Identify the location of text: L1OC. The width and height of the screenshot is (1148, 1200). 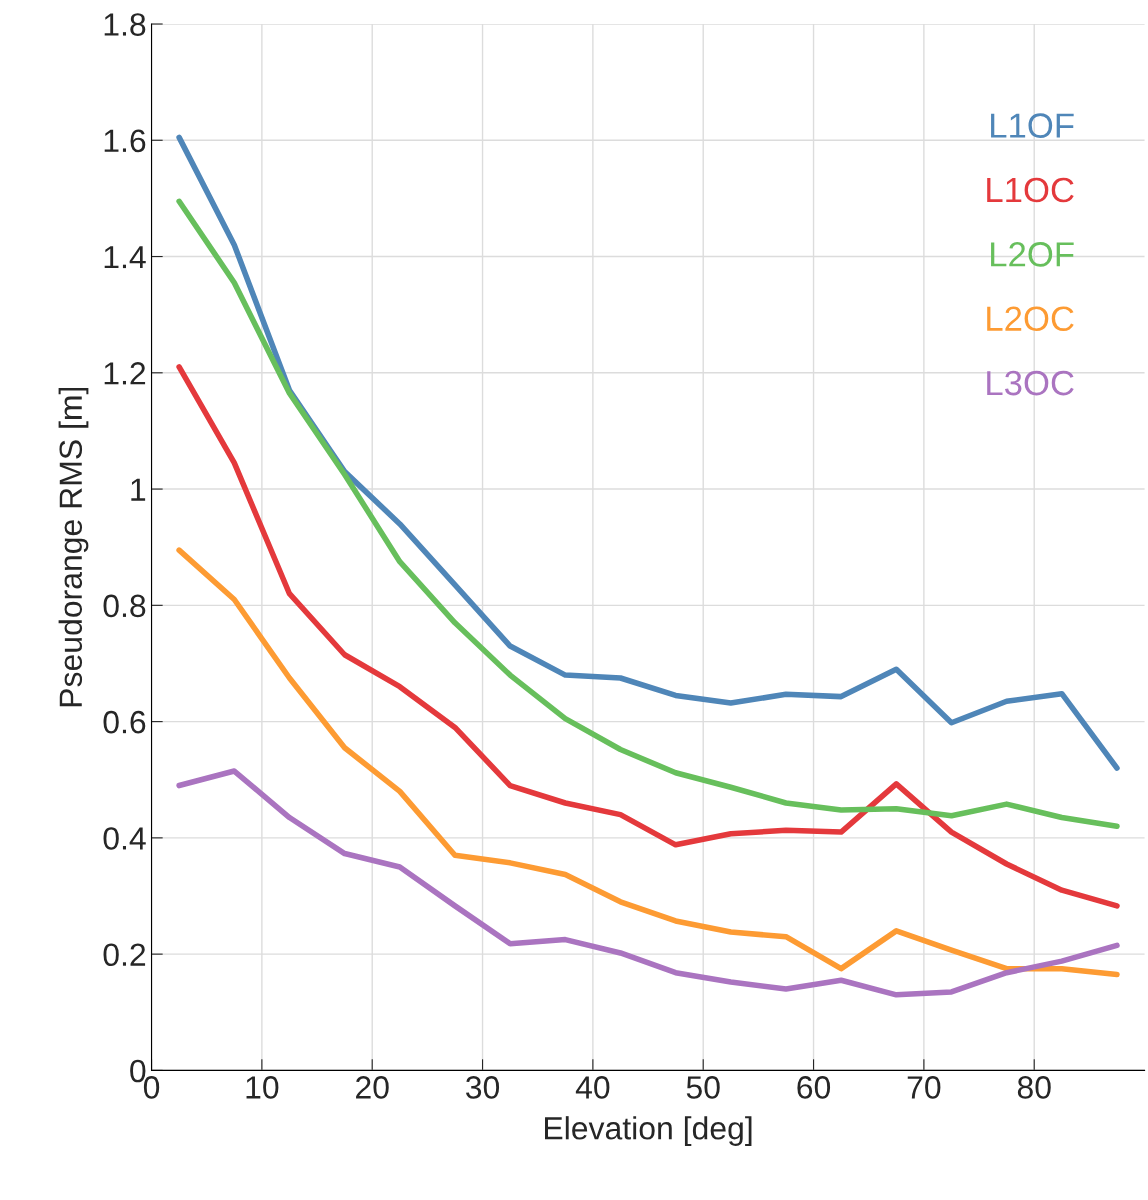
(1030, 190).